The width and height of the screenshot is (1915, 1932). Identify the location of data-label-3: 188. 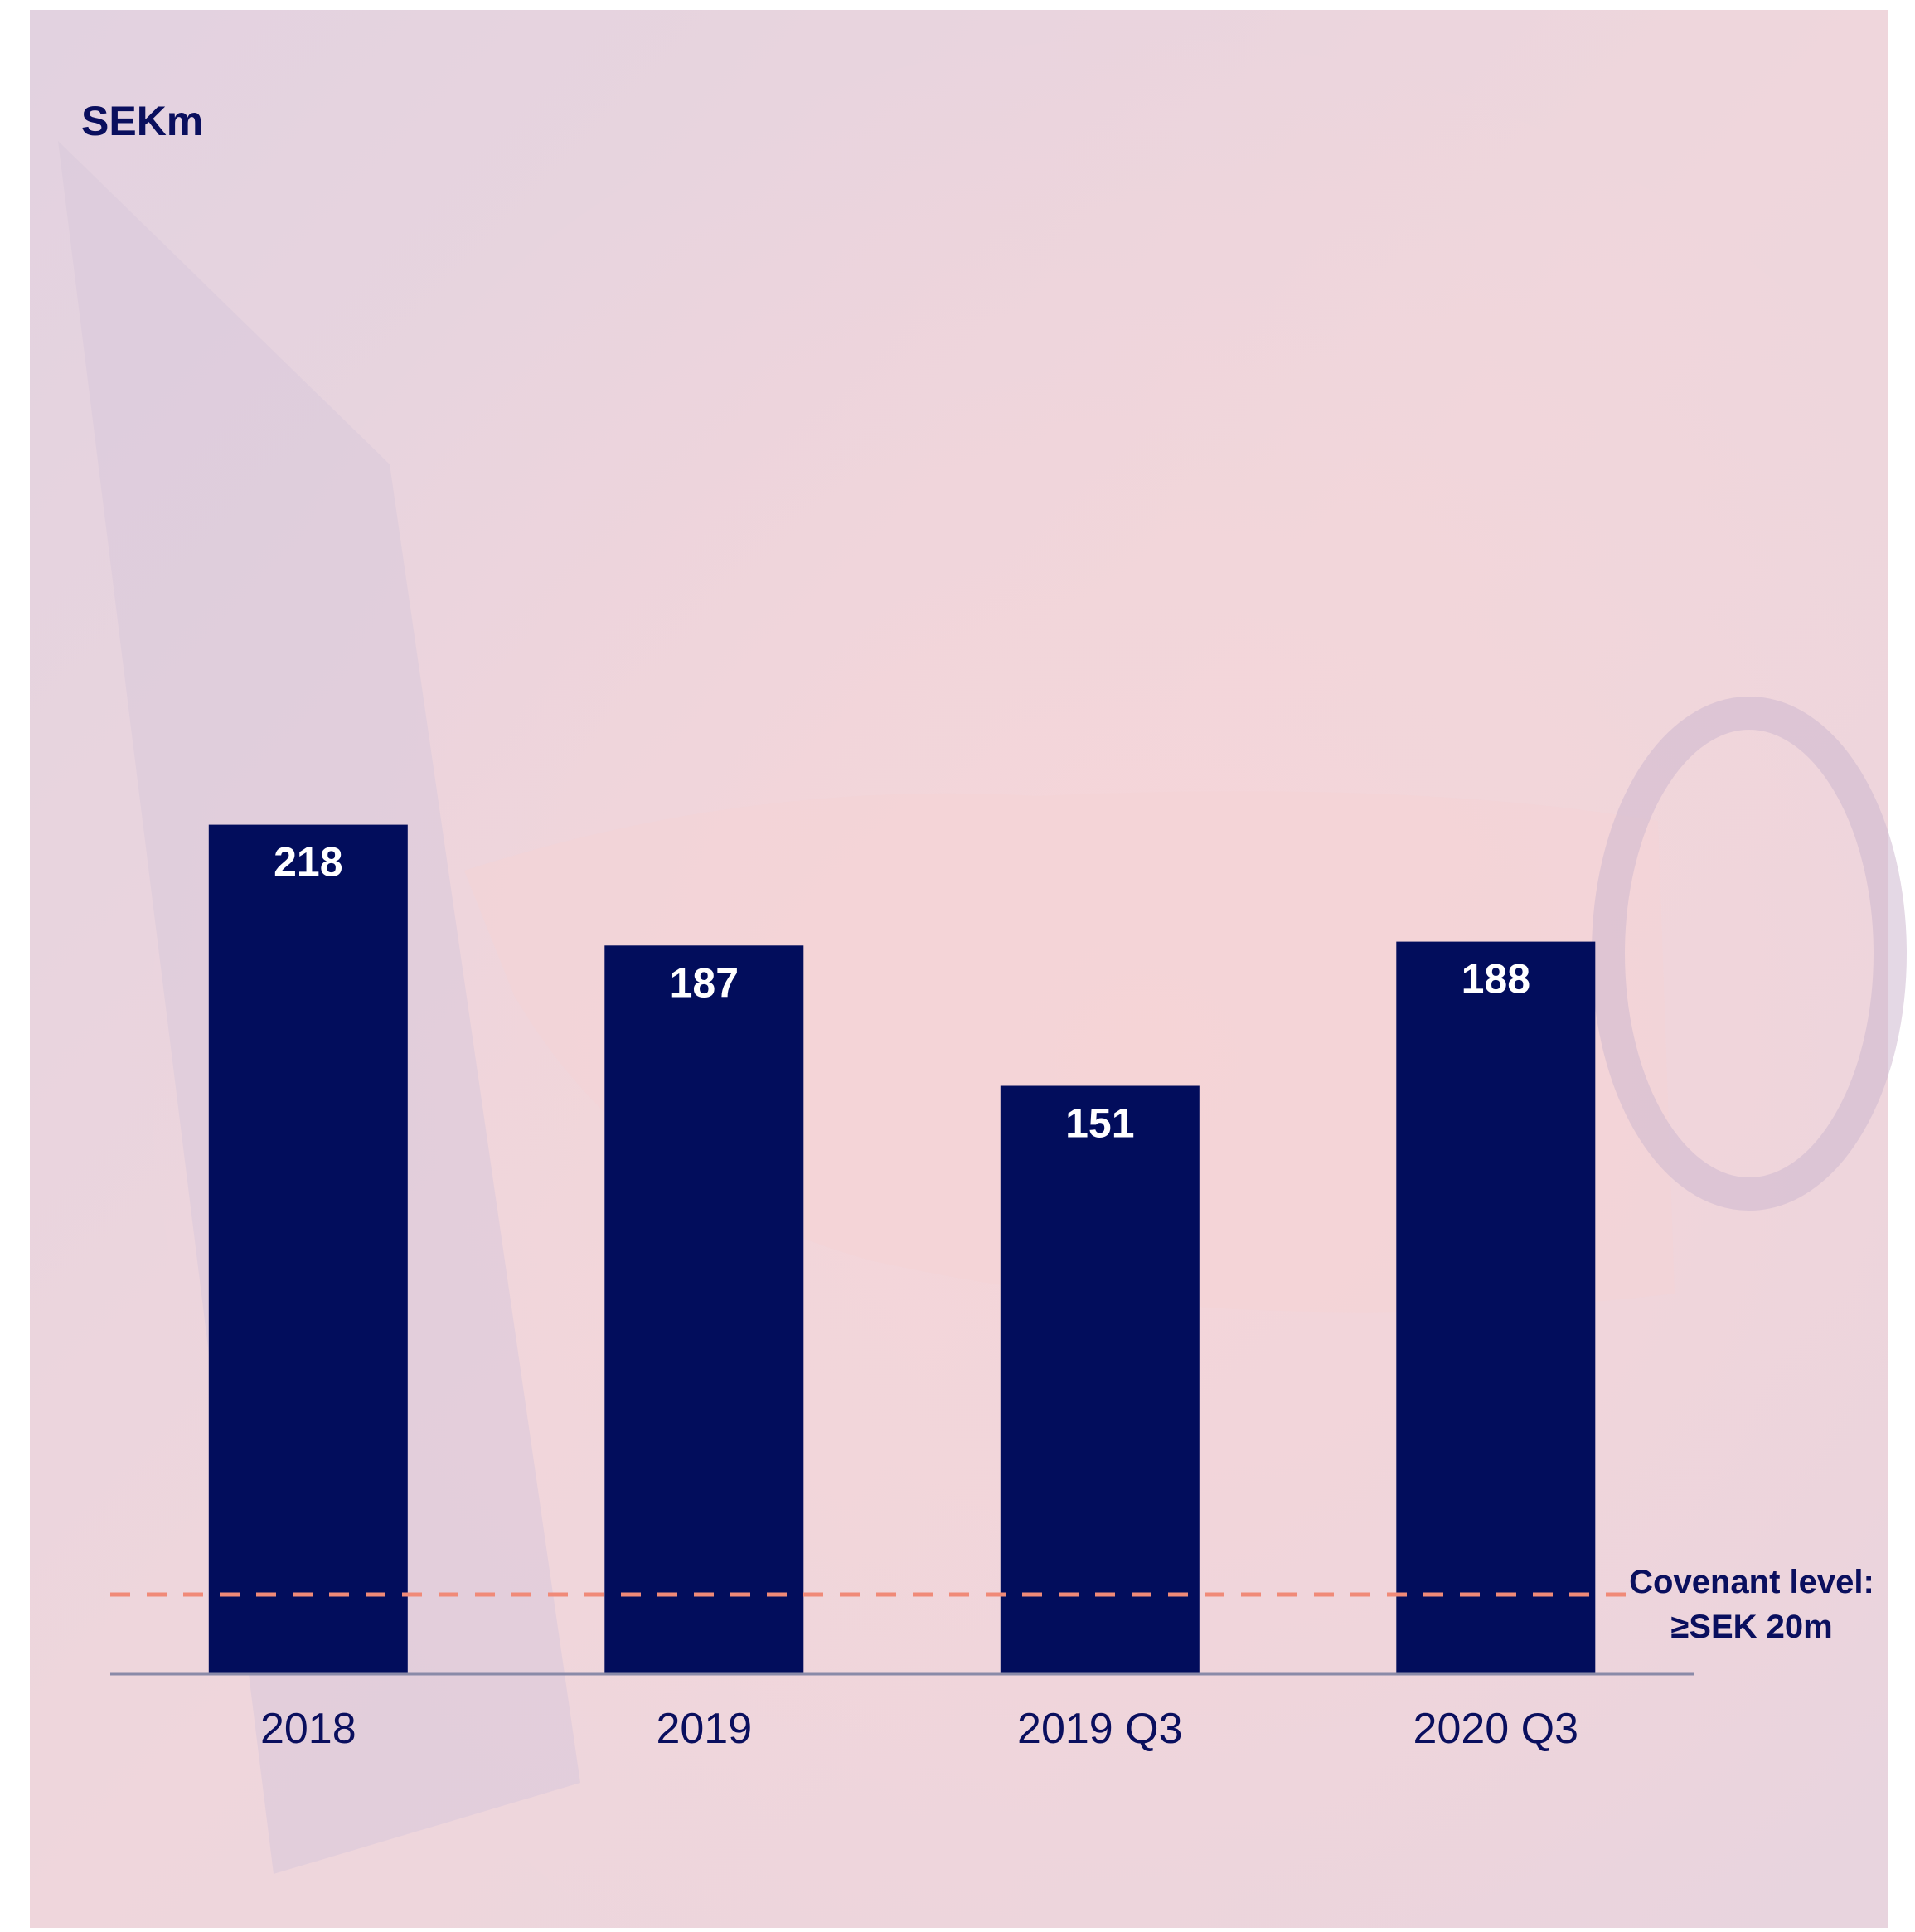
(1496, 979).